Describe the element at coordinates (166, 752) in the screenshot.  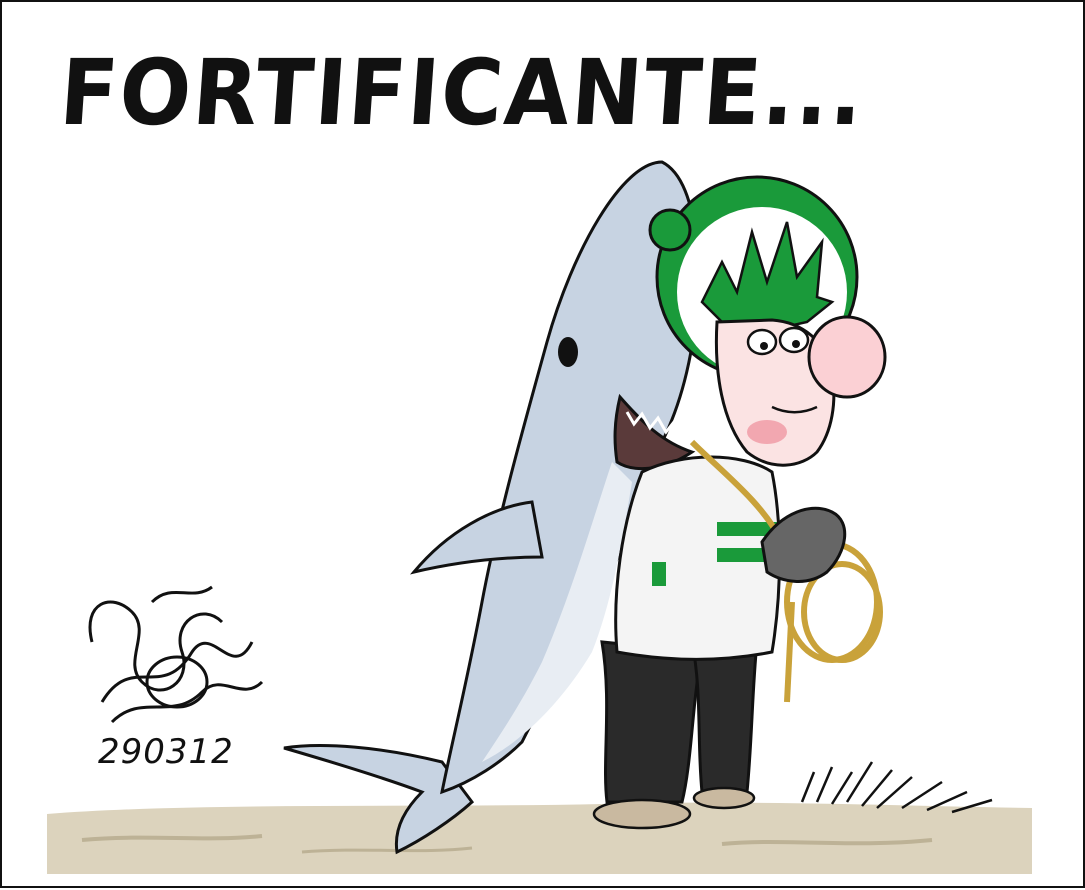
I see `date-stamp: 290312` at that location.